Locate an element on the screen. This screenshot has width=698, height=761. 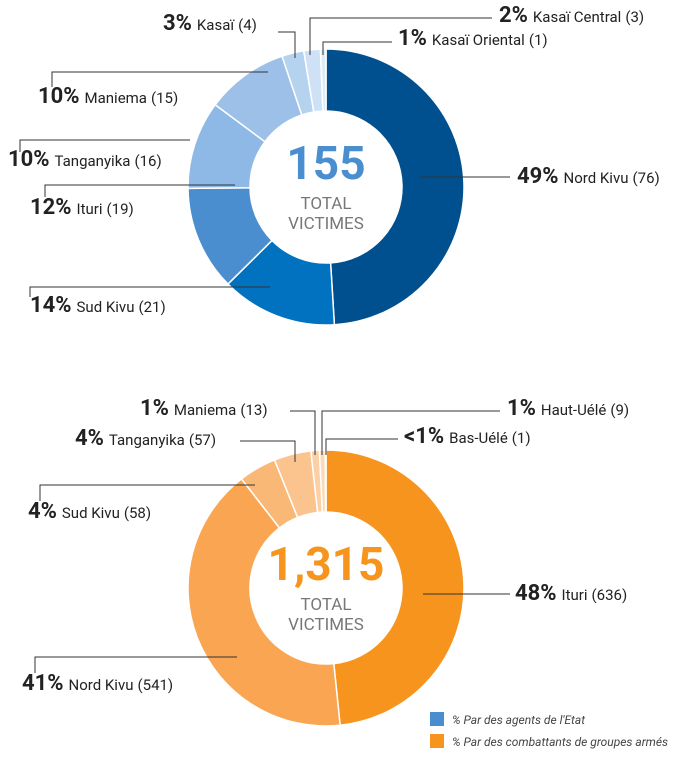
slice-label: 49% Nord Kivu (76) is located at coordinates (588, 176).